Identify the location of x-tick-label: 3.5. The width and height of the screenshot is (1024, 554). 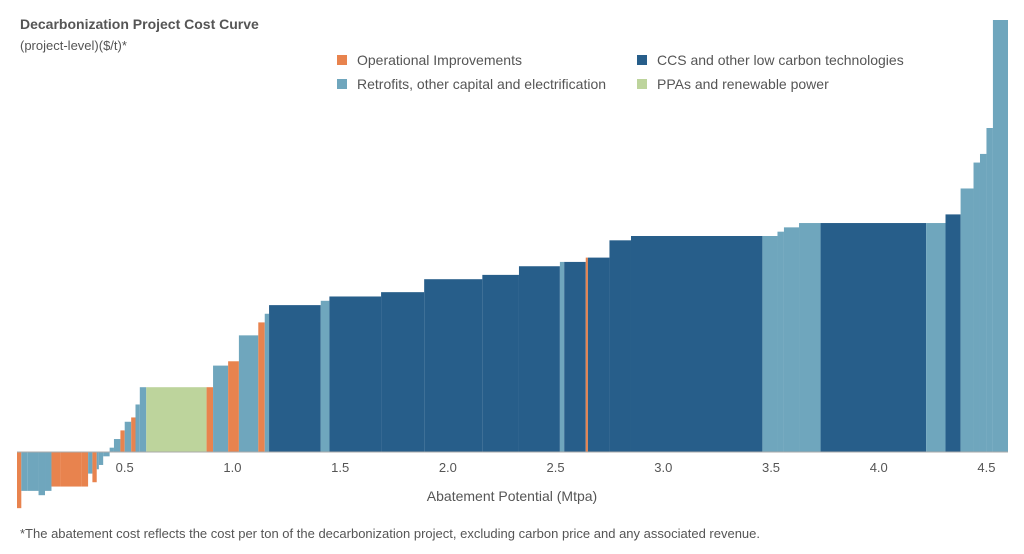
(771, 467).